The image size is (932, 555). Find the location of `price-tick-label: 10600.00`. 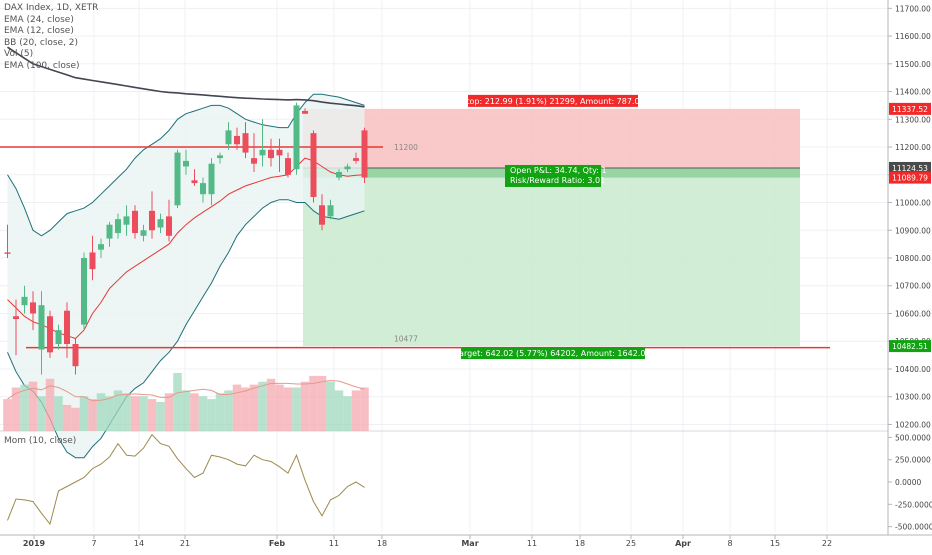

price-tick-label: 10600.00 is located at coordinates (913, 313).